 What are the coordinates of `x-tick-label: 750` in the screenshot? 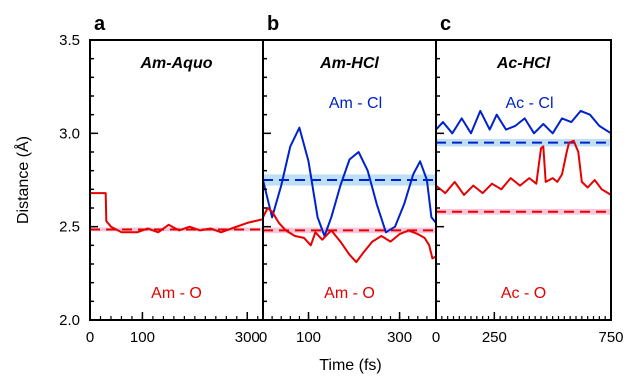 It's located at (610, 337).